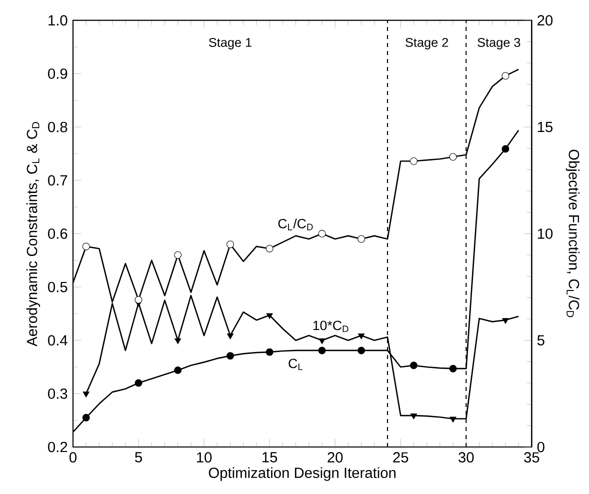  Describe the element at coordinates (33, 234) in the screenshot. I see `y-axis-title: Aerodynamic Constraints, C$_{L}$ & C$_{D}$` at that location.